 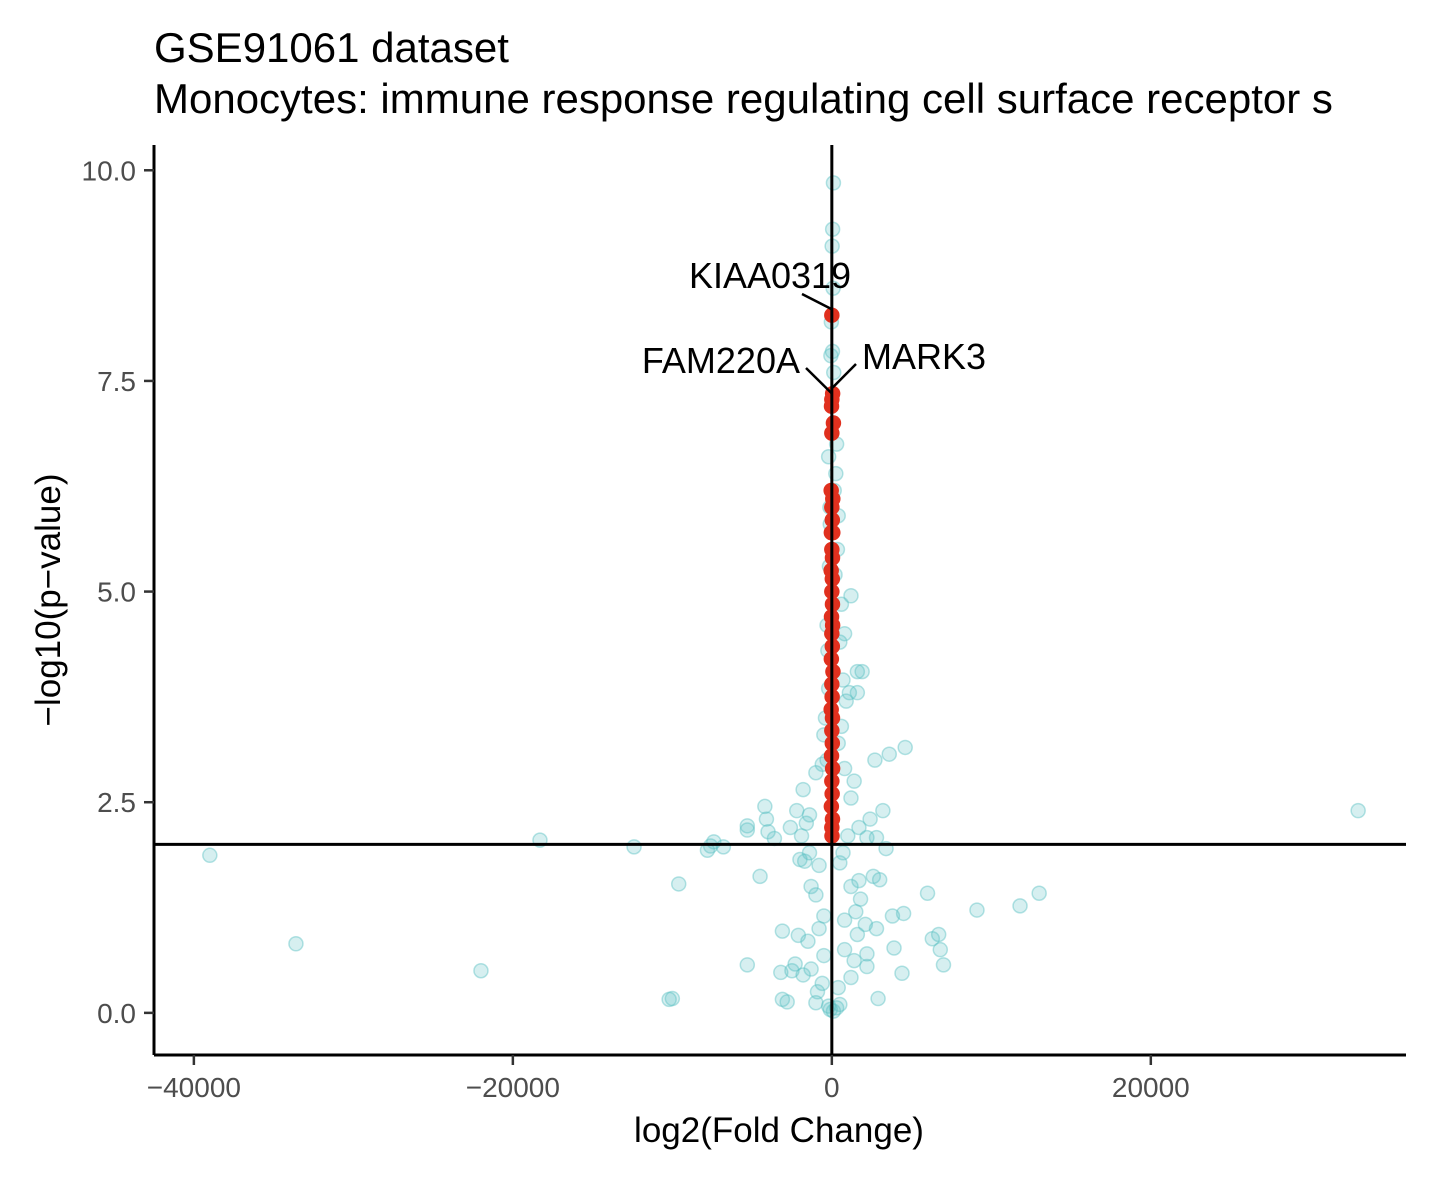 What do you see at coordinates (194, 1087) in the screenshot?
I see `x-tick-label: −40000` at bounding box center [194, 1087].